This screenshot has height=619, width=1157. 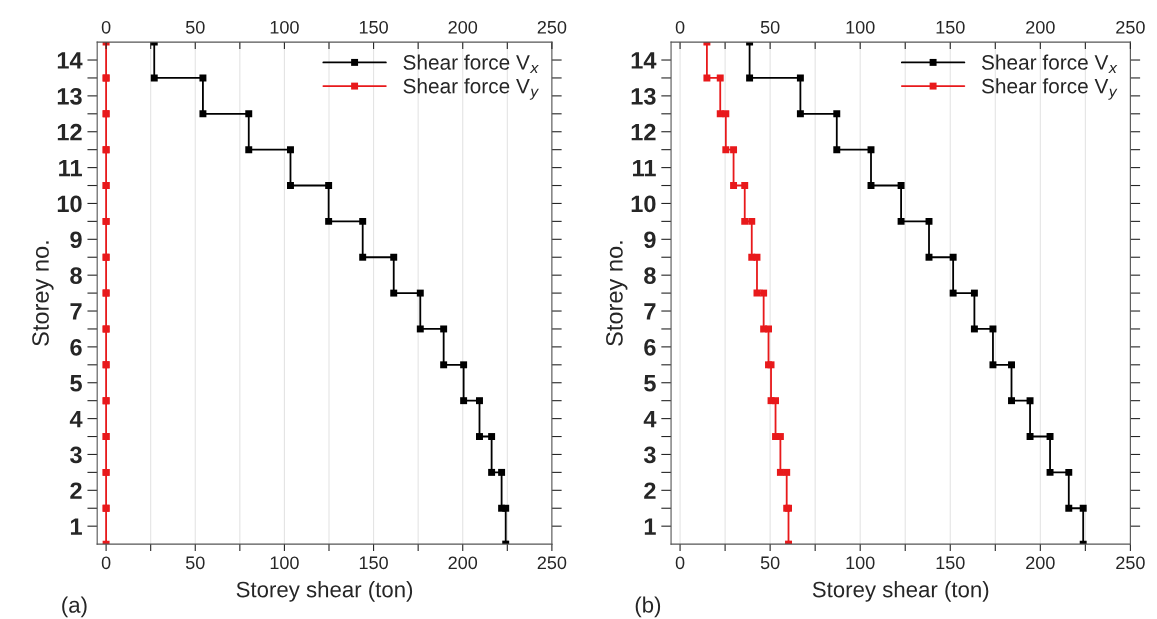 I want to click on text: (a), so click(x=74, y=607).